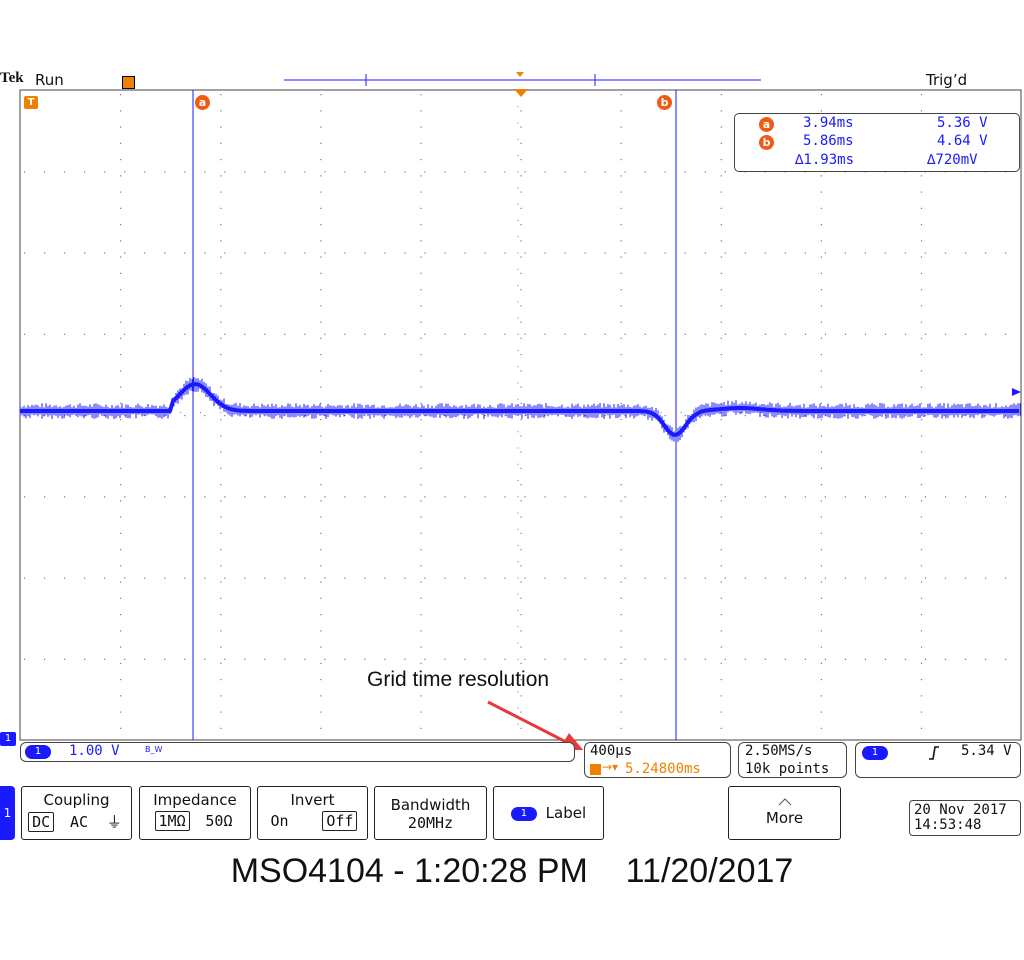 Image resolution: width=1024 pixels, height=960 pixels. Describe the element at coordinates (279, 821) in the screenshot. I see `invert-on-option: On` at that location.